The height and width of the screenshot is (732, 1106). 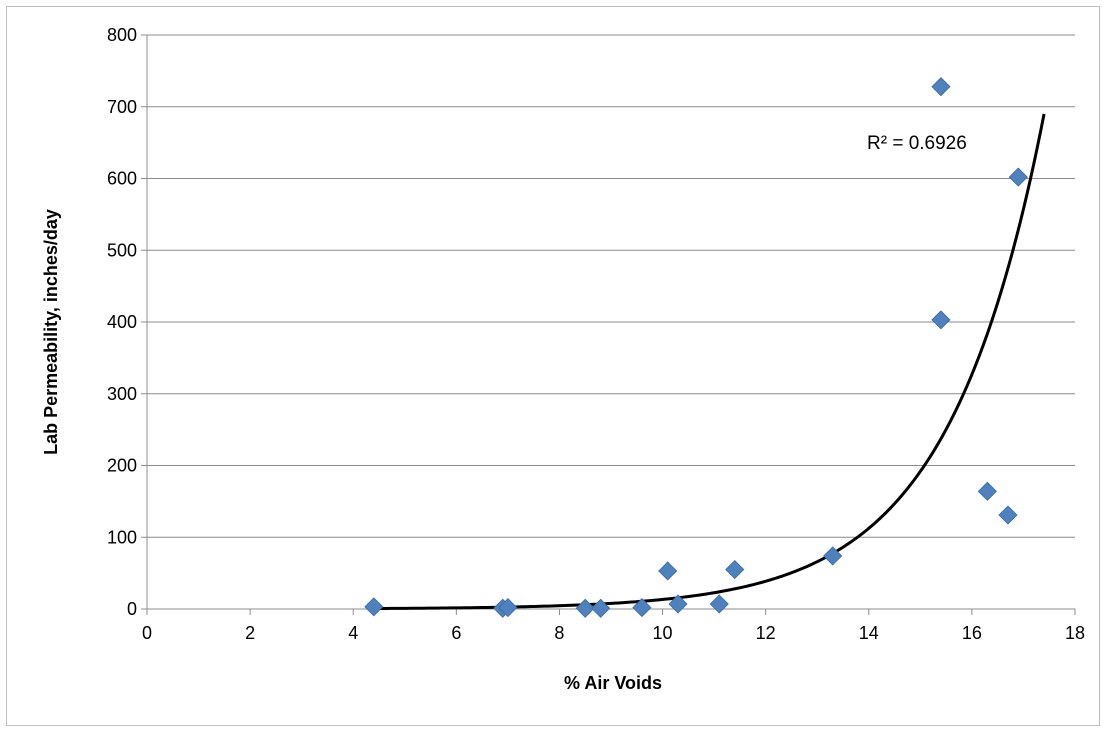 I want to click on y-tick-labels: 0 100 200 300 400 500 600 700 800, so click(x=122, y=322).